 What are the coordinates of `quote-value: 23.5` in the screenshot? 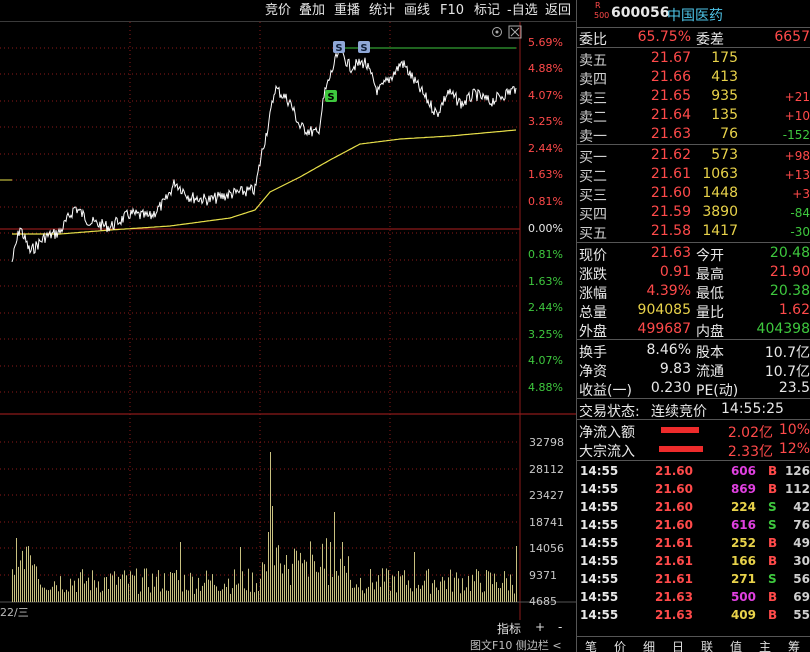 It's located at (794, 388).